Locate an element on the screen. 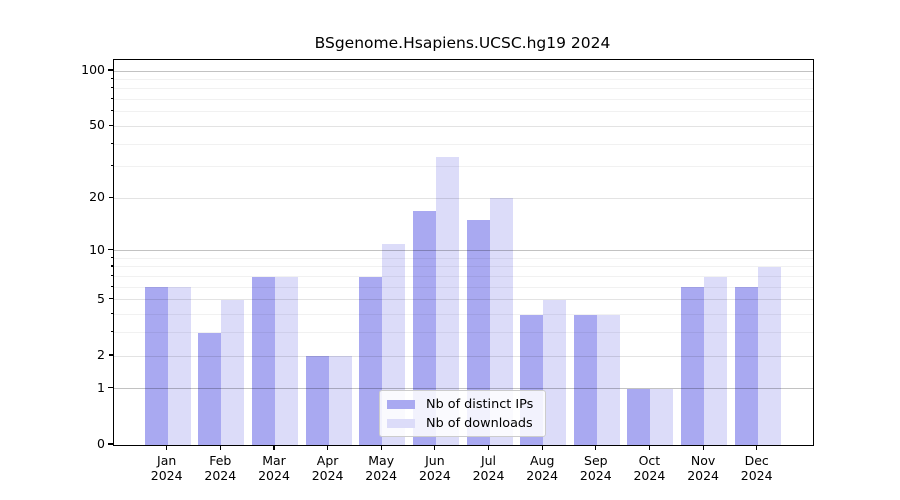  x-tick-month-aug: Aug is located at coordinates (542, 460).